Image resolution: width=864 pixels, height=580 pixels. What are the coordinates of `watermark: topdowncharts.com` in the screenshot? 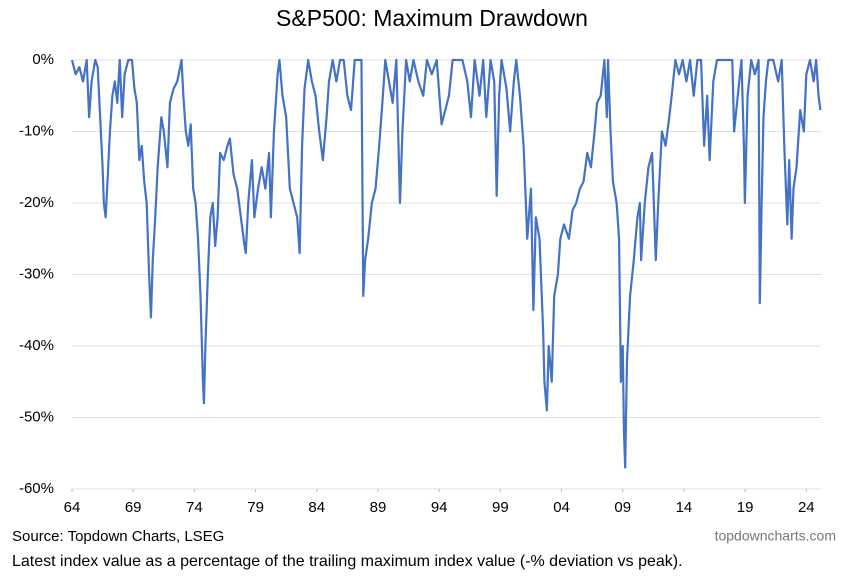 It's located at (775, 536).